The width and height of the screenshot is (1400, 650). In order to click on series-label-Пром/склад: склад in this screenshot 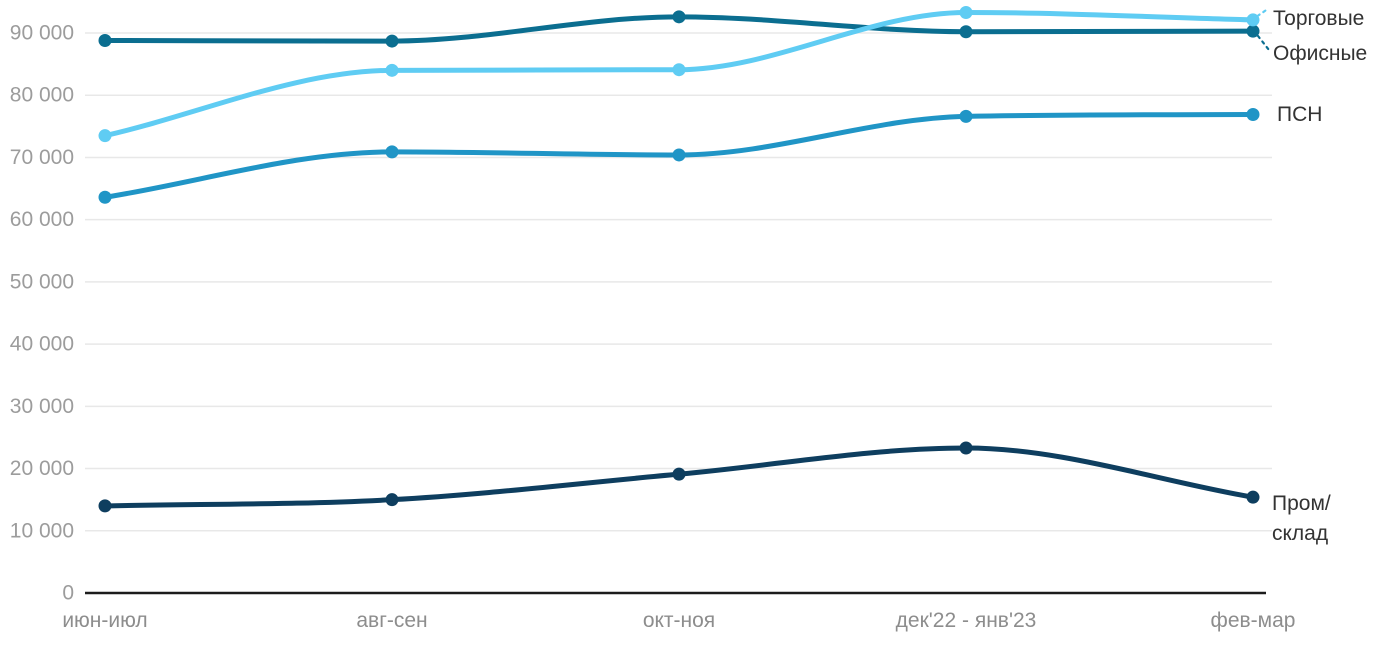, I will do `click(1300, 533)`.